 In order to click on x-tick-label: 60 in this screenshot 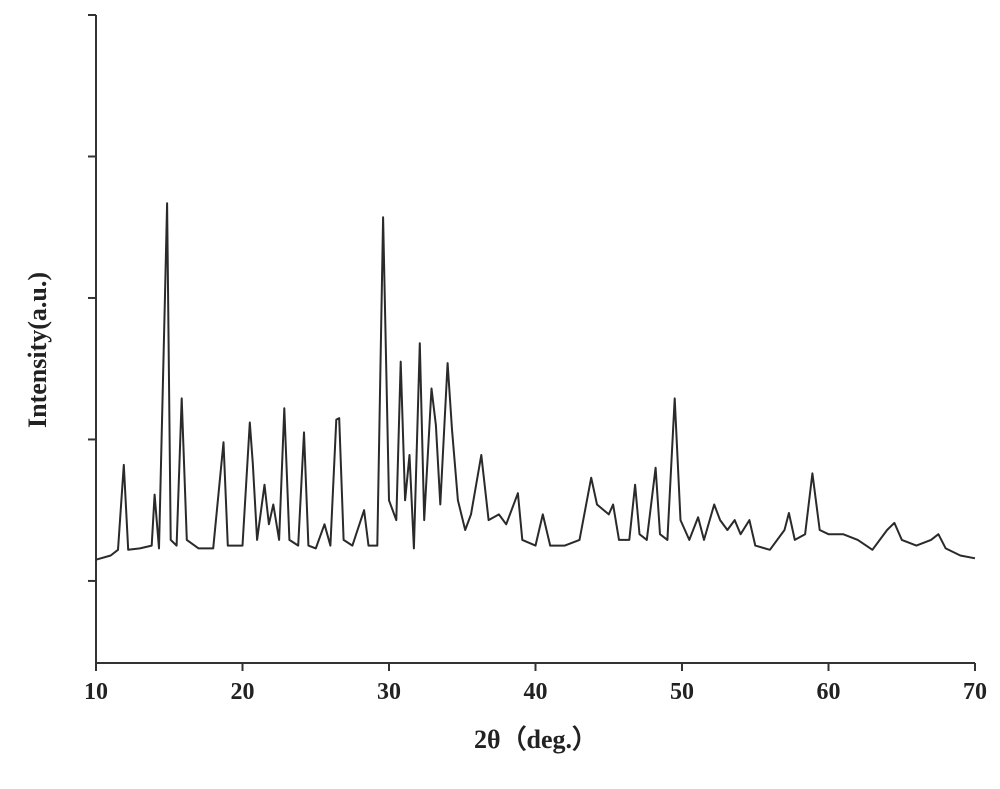, I will do `click(829, 692)`.